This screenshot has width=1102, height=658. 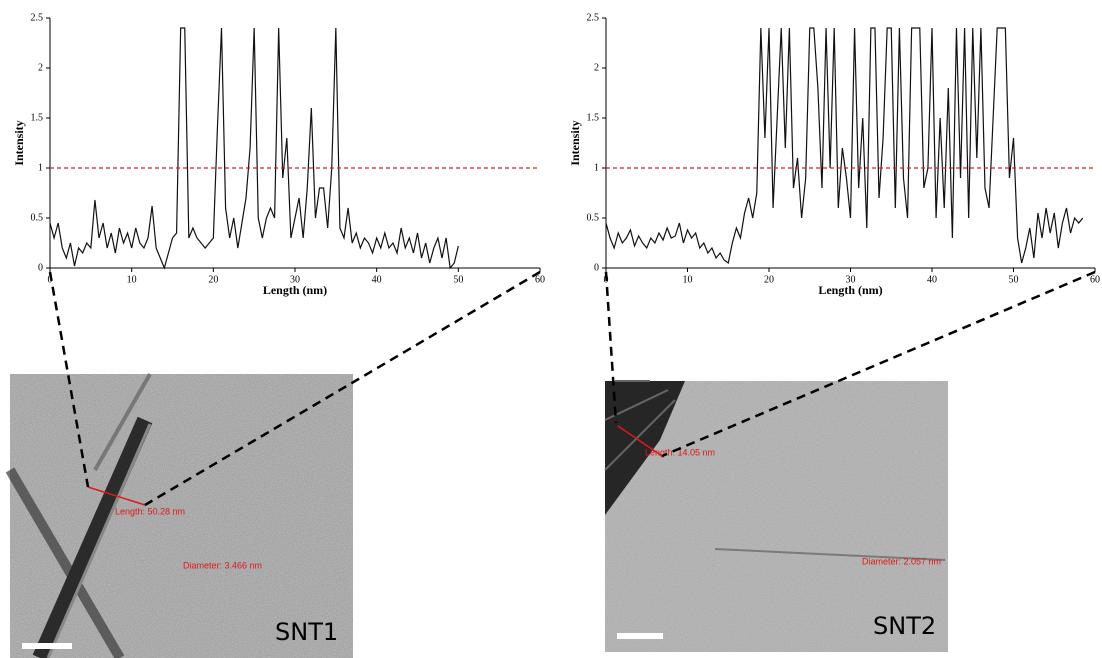 I want to click on diameter-annotation: Diameter: 3.466 nm, so click(x=222, y=565).